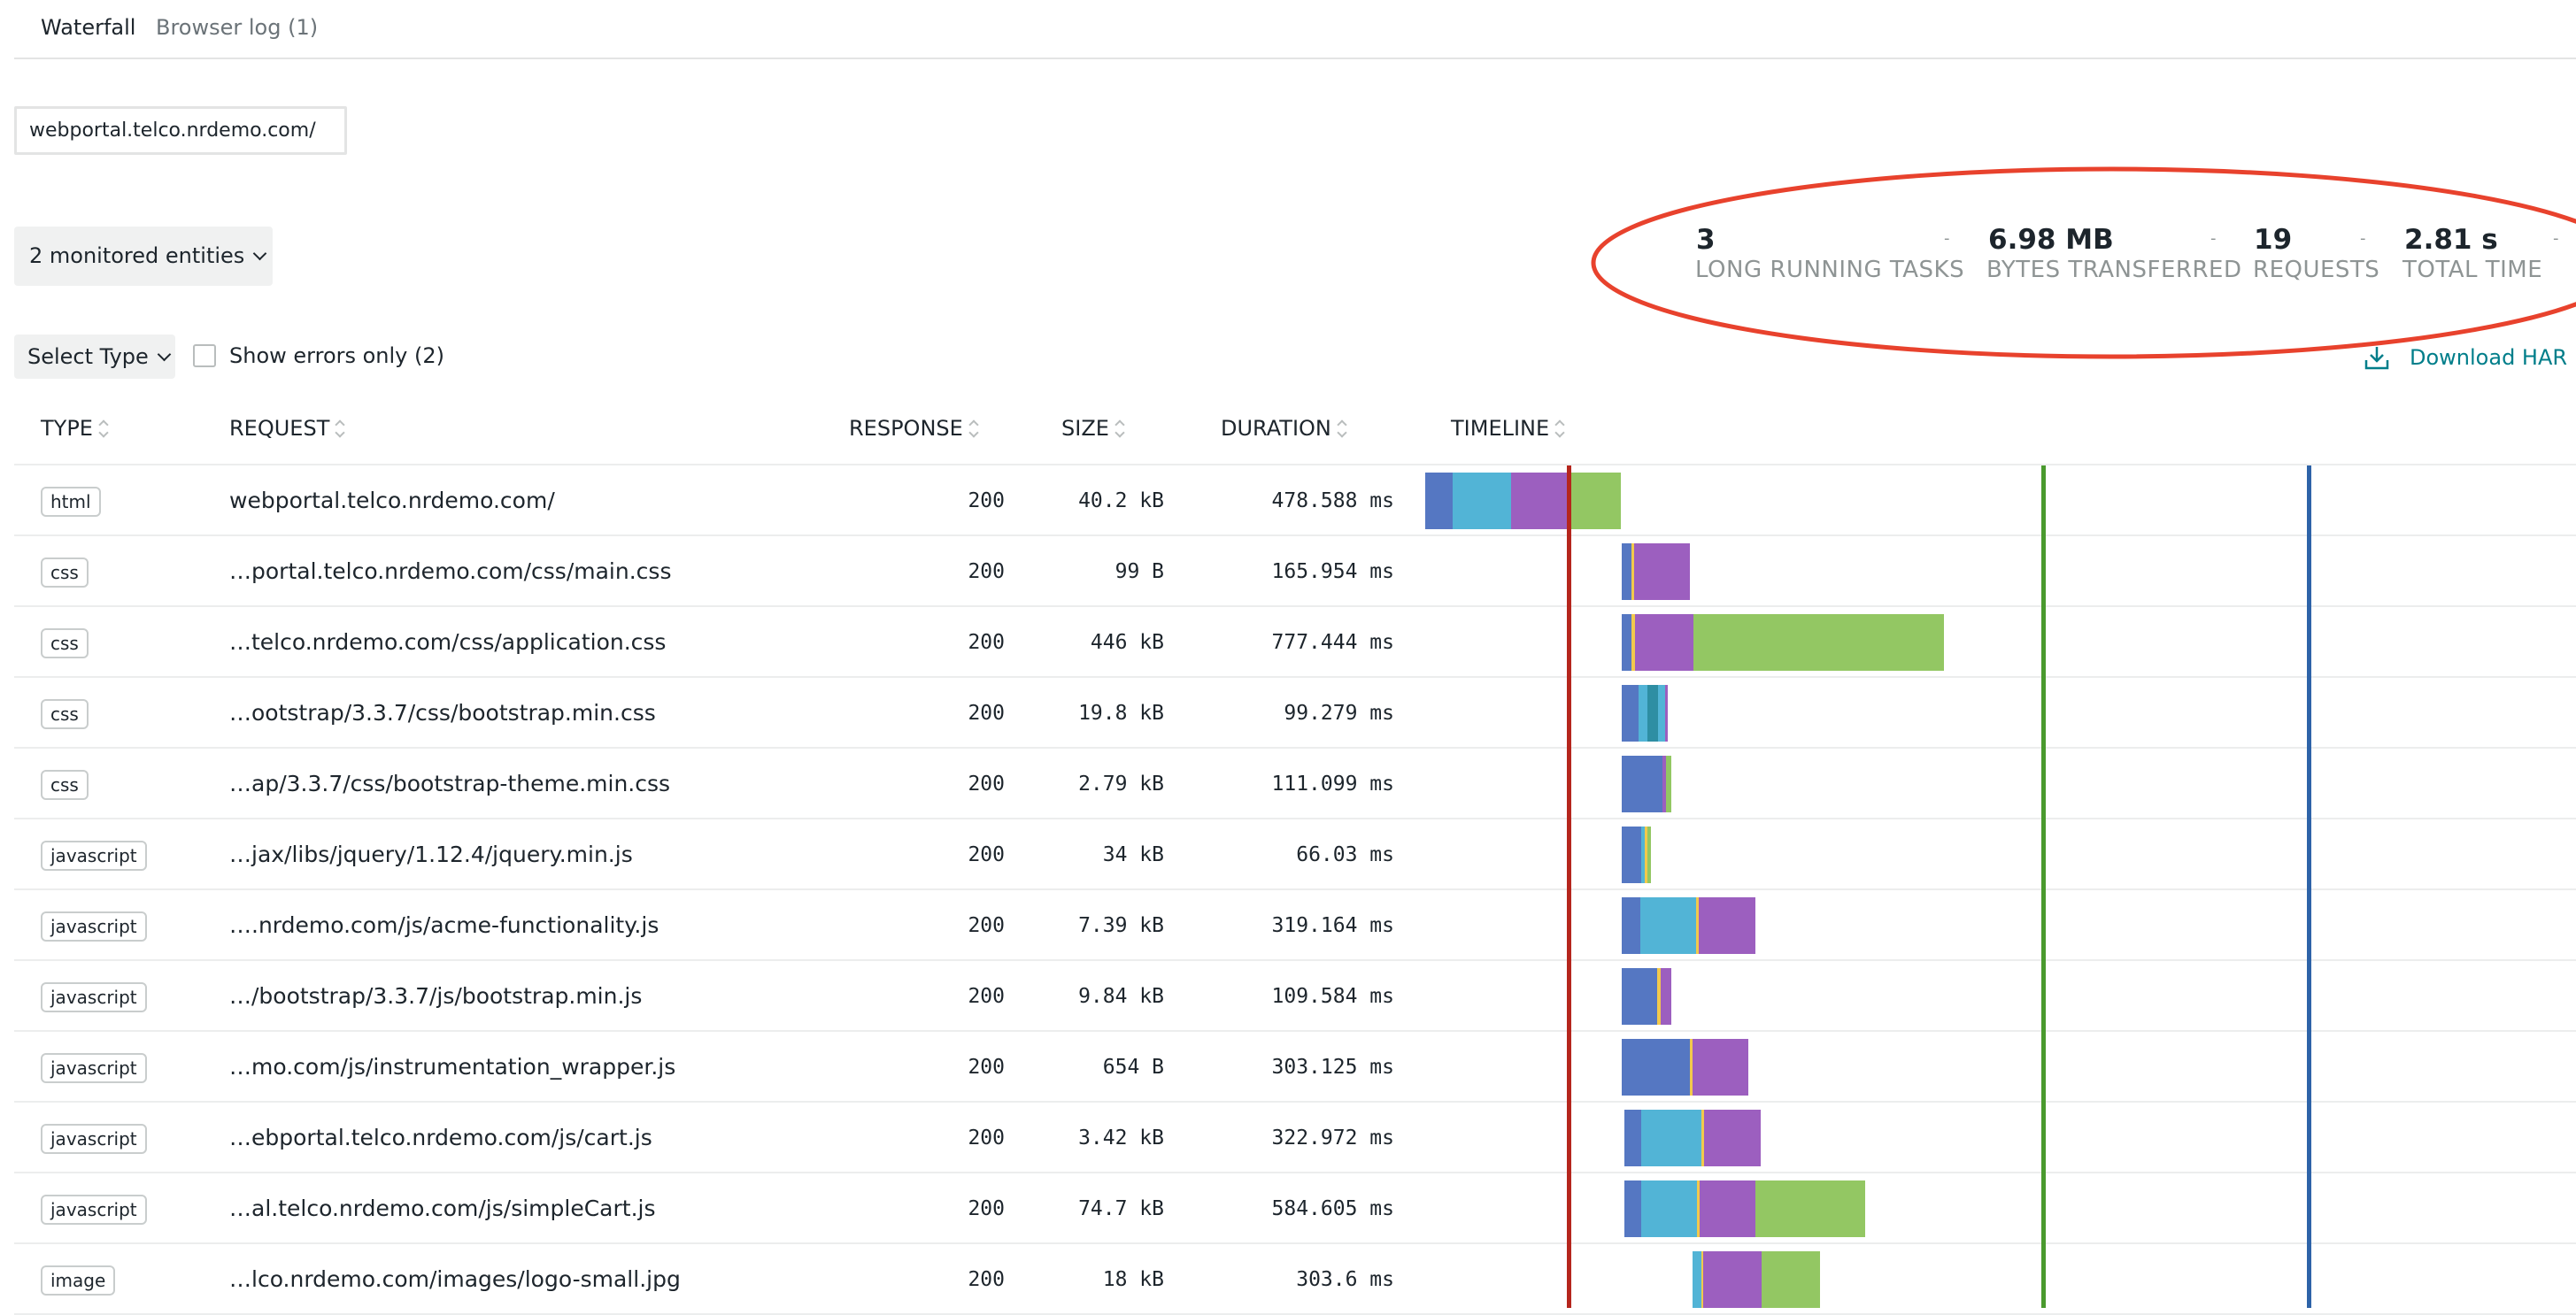 This screenshot has height=1315, width=2576. What do you see at coordinates (1121, 1138) in the screenshot?
I see `response-size: 3.42 kB` at bounding box center [1121, 1138].